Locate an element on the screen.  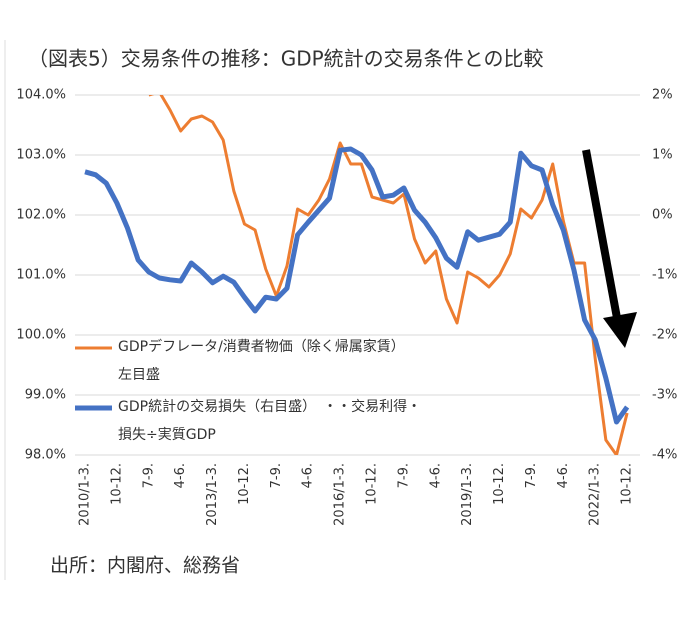
y-tick-label: 99.0% is located at coordinates (45, 395).